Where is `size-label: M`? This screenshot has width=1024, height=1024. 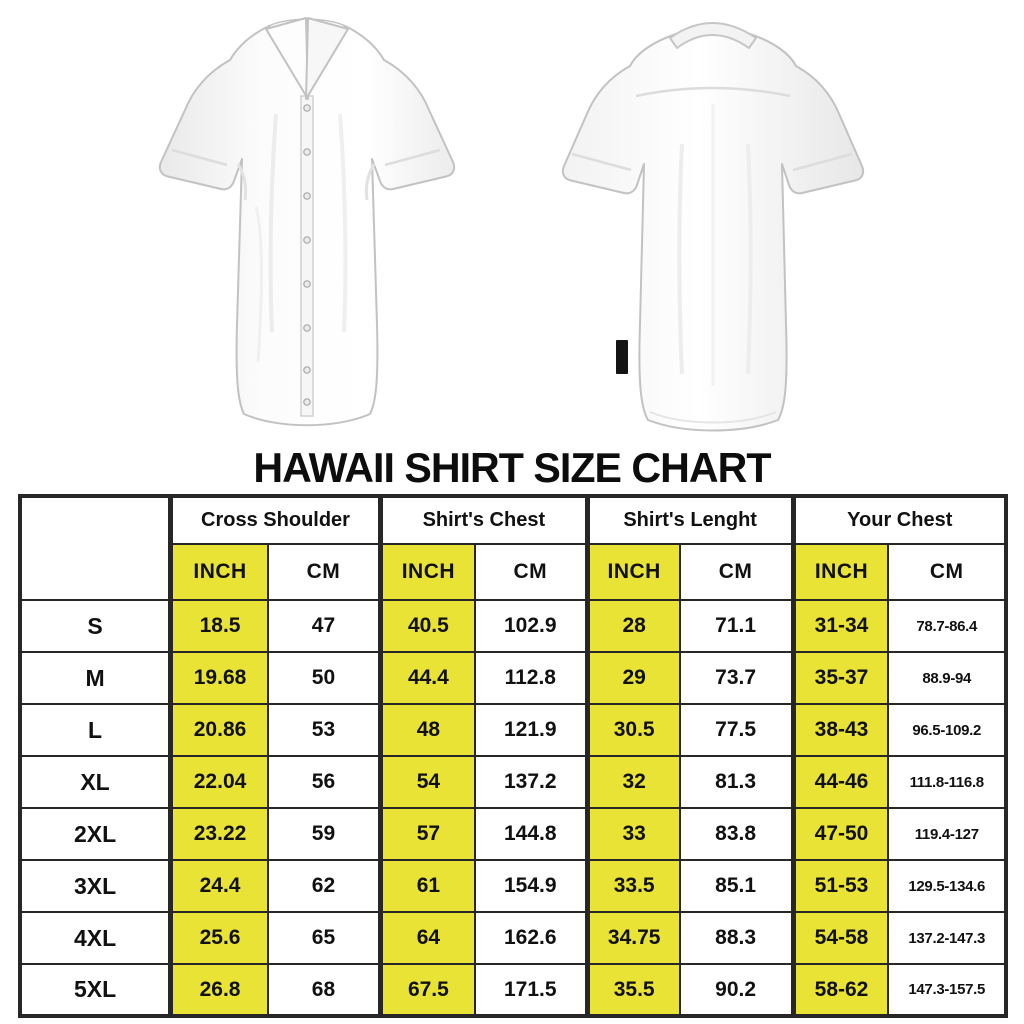
size-label: M is located at coordinates (95, 678).